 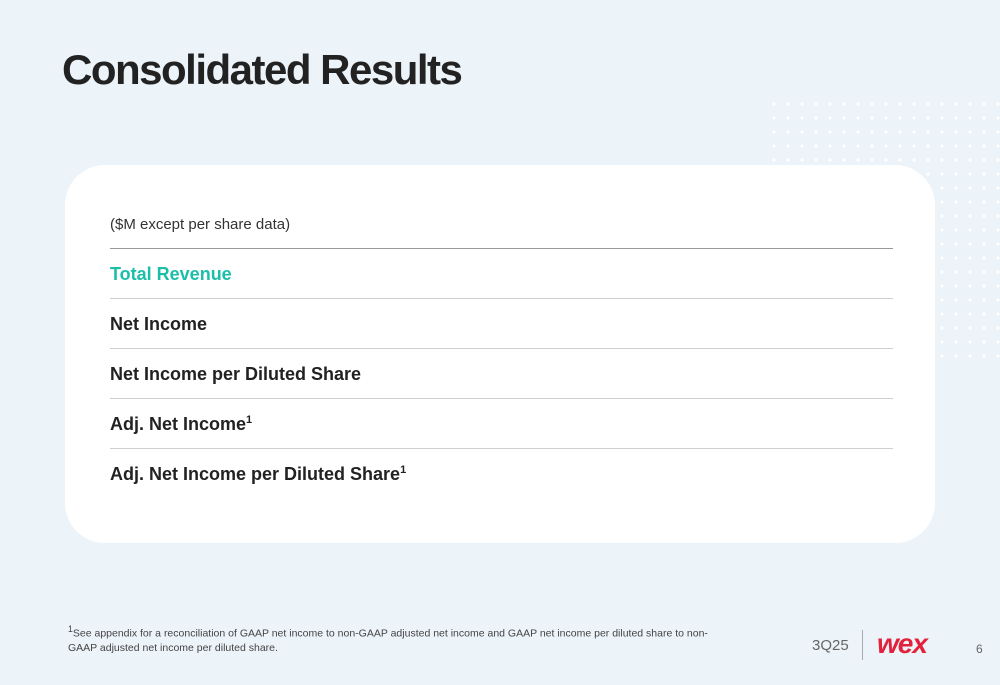 I want to click on row-label-text: Adj. Net Income per Diluted Share, so click(x=255, y=474).